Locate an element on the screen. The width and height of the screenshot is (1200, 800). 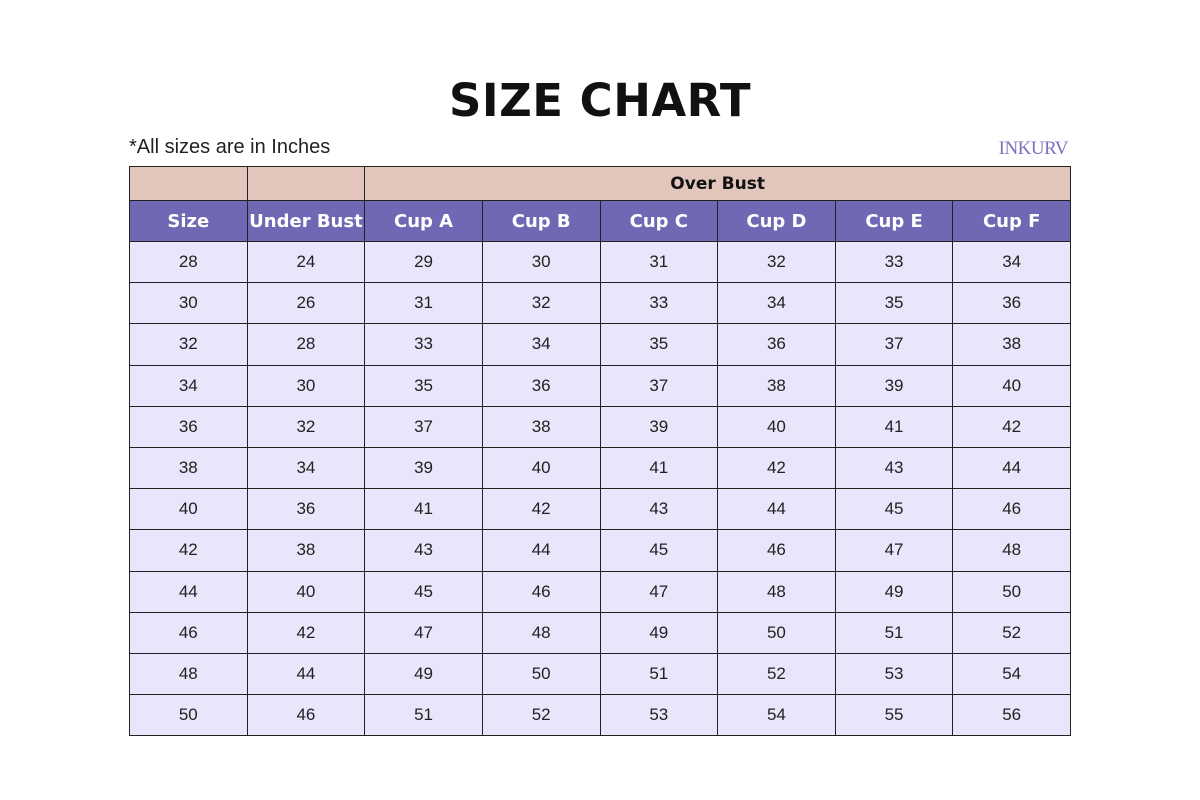
over-bust-group-header: Over Bust is located at coordinates (717, 183).